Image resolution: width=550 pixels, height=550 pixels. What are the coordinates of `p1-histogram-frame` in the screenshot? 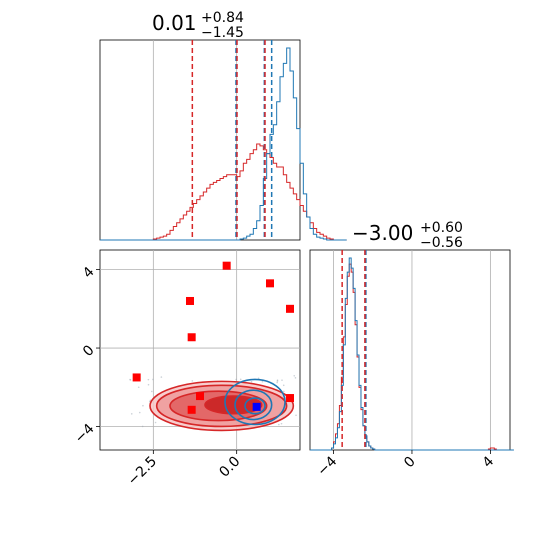 It's located at (200, 140).